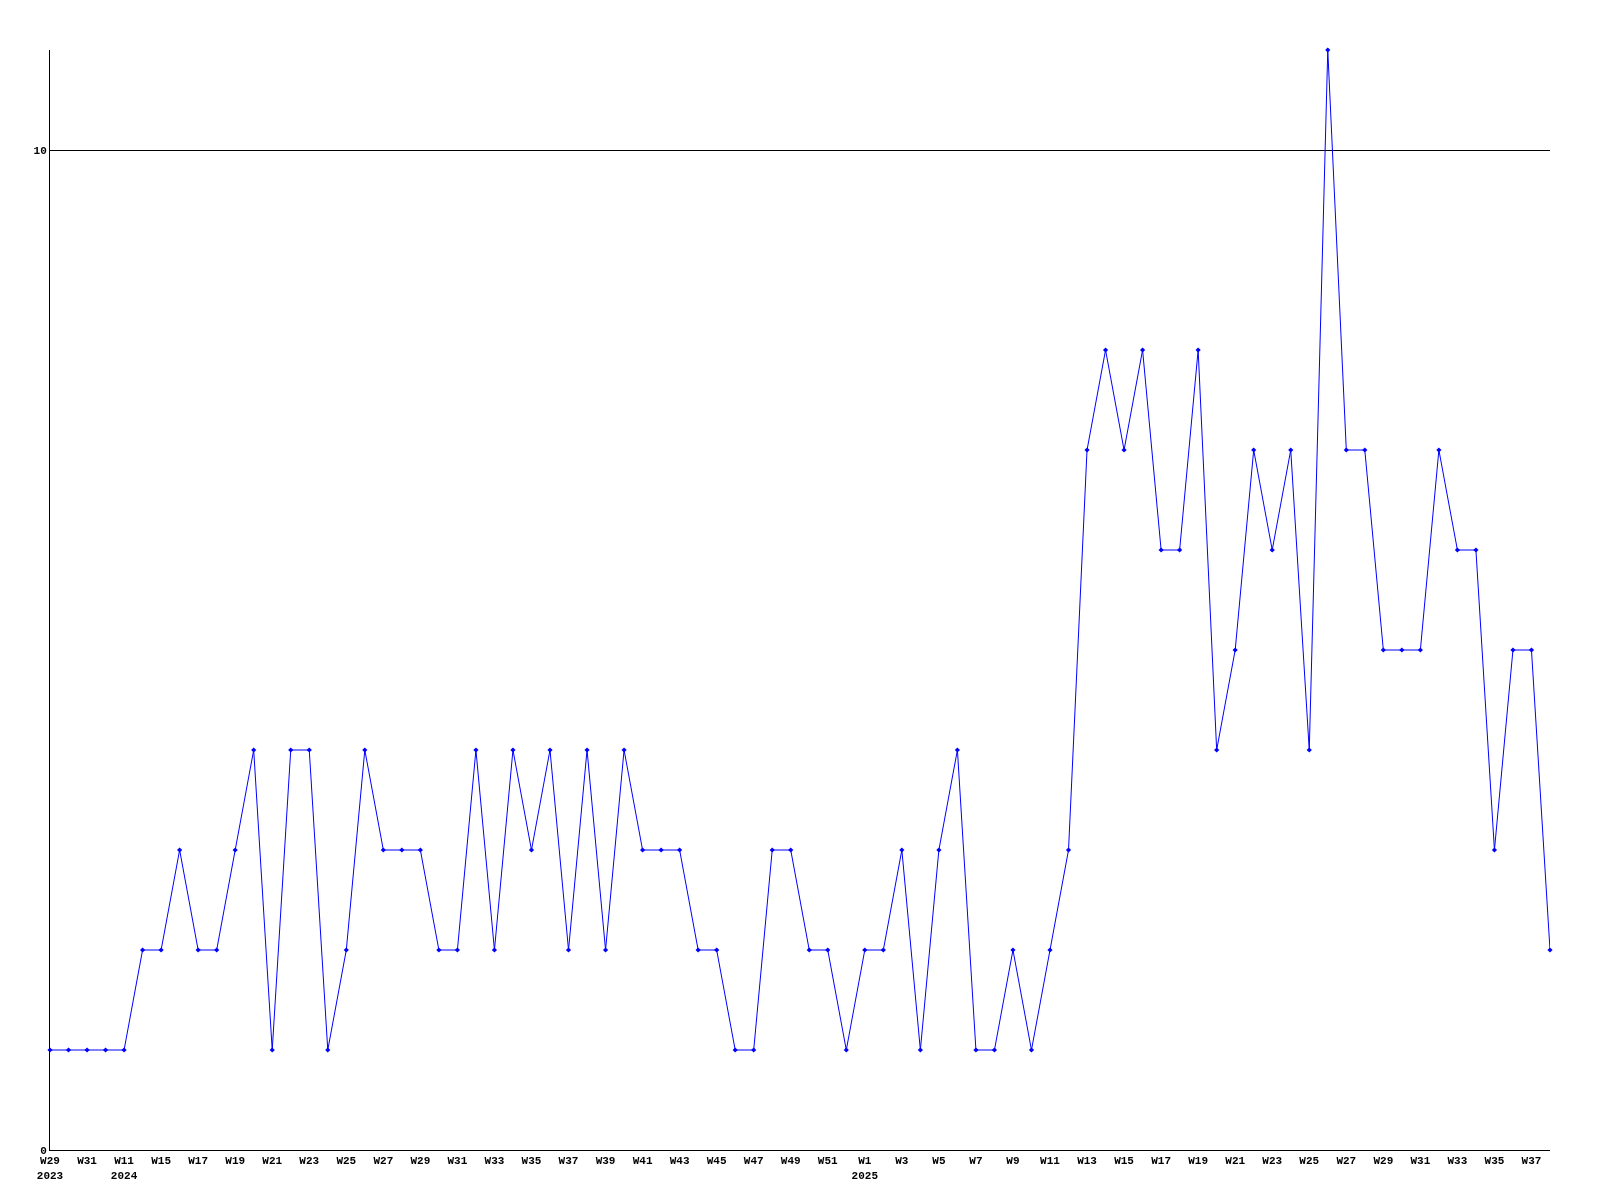  What do you see at coordinates (679, 1161) in the screenshot?
I see `x-tick-label: W43` at bounding box center [679, 1161].